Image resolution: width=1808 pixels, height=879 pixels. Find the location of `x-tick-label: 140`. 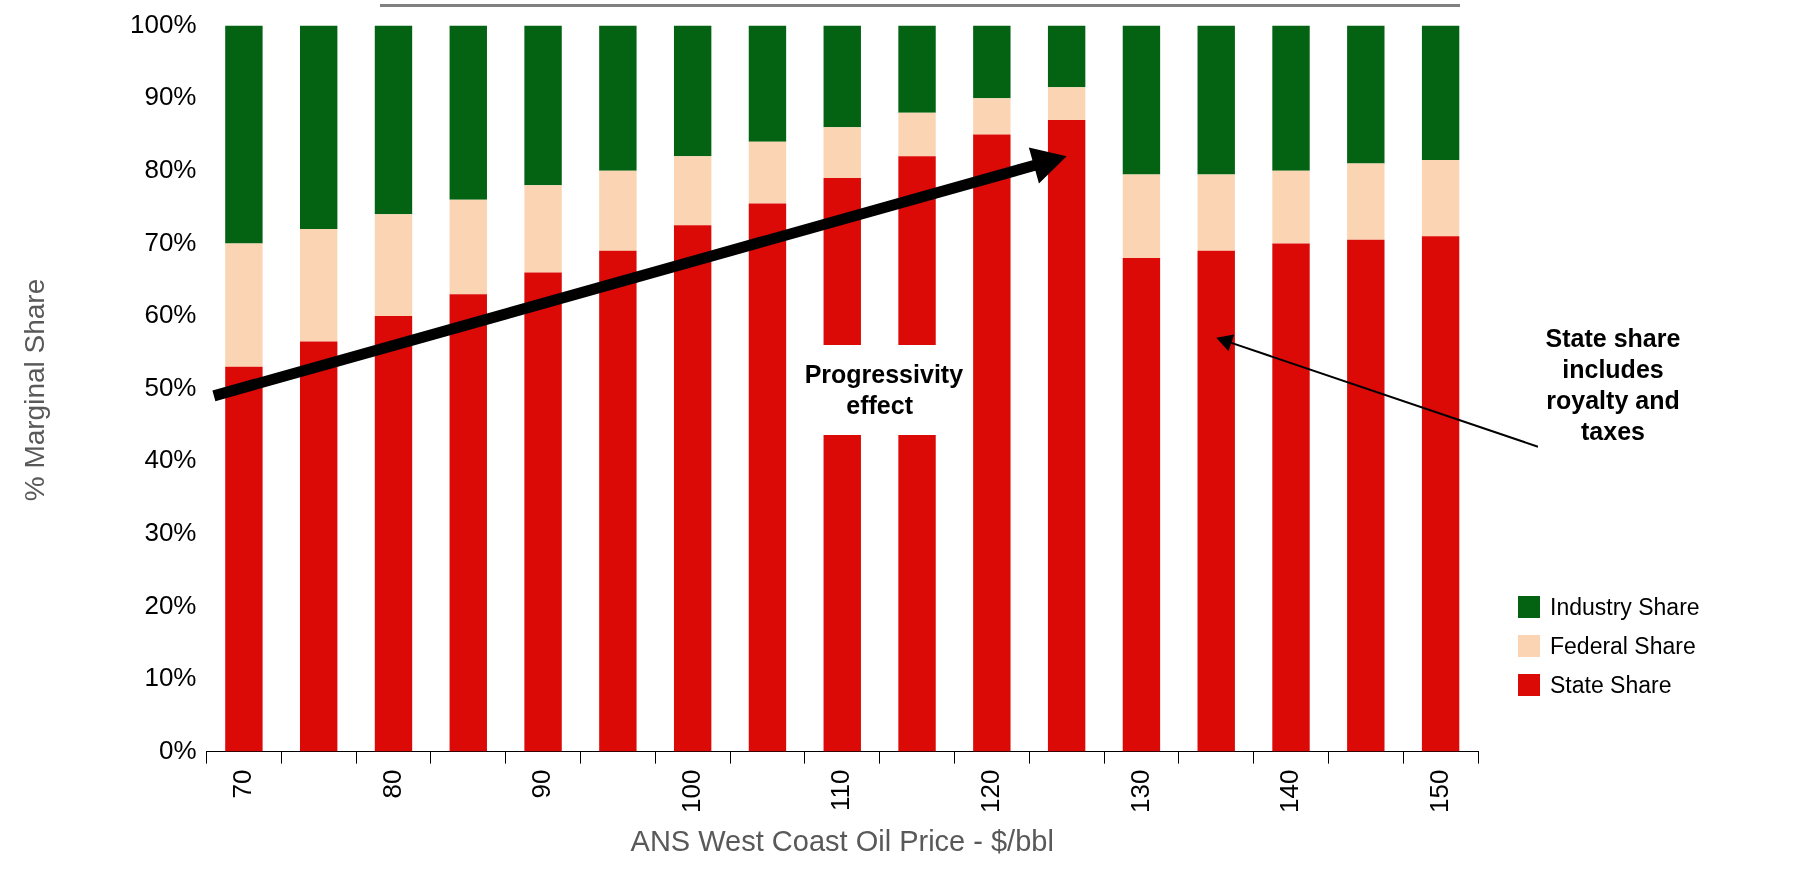

x-tick-label: 140 is located at coordinates (1289, 791).